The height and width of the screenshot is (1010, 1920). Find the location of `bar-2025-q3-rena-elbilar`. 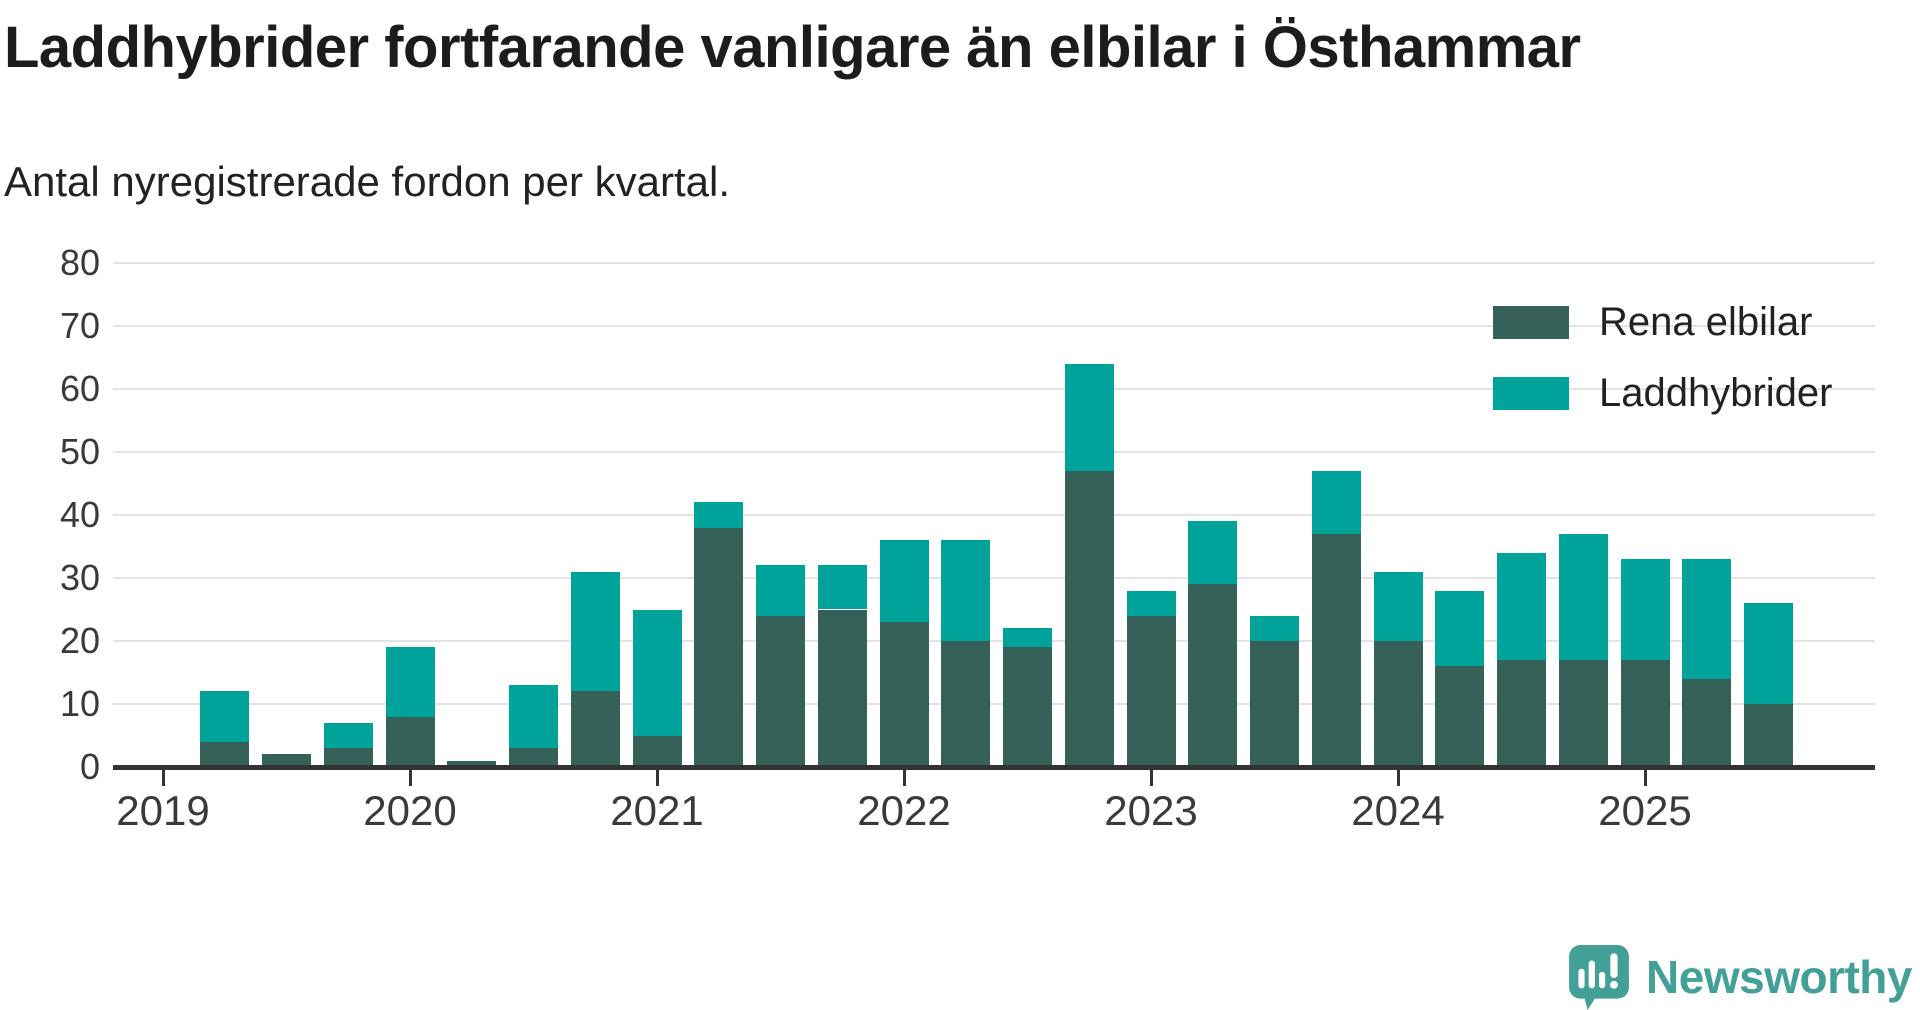

bar-2025-q3-rena-elbilar is located at coordinates (1768, 735).